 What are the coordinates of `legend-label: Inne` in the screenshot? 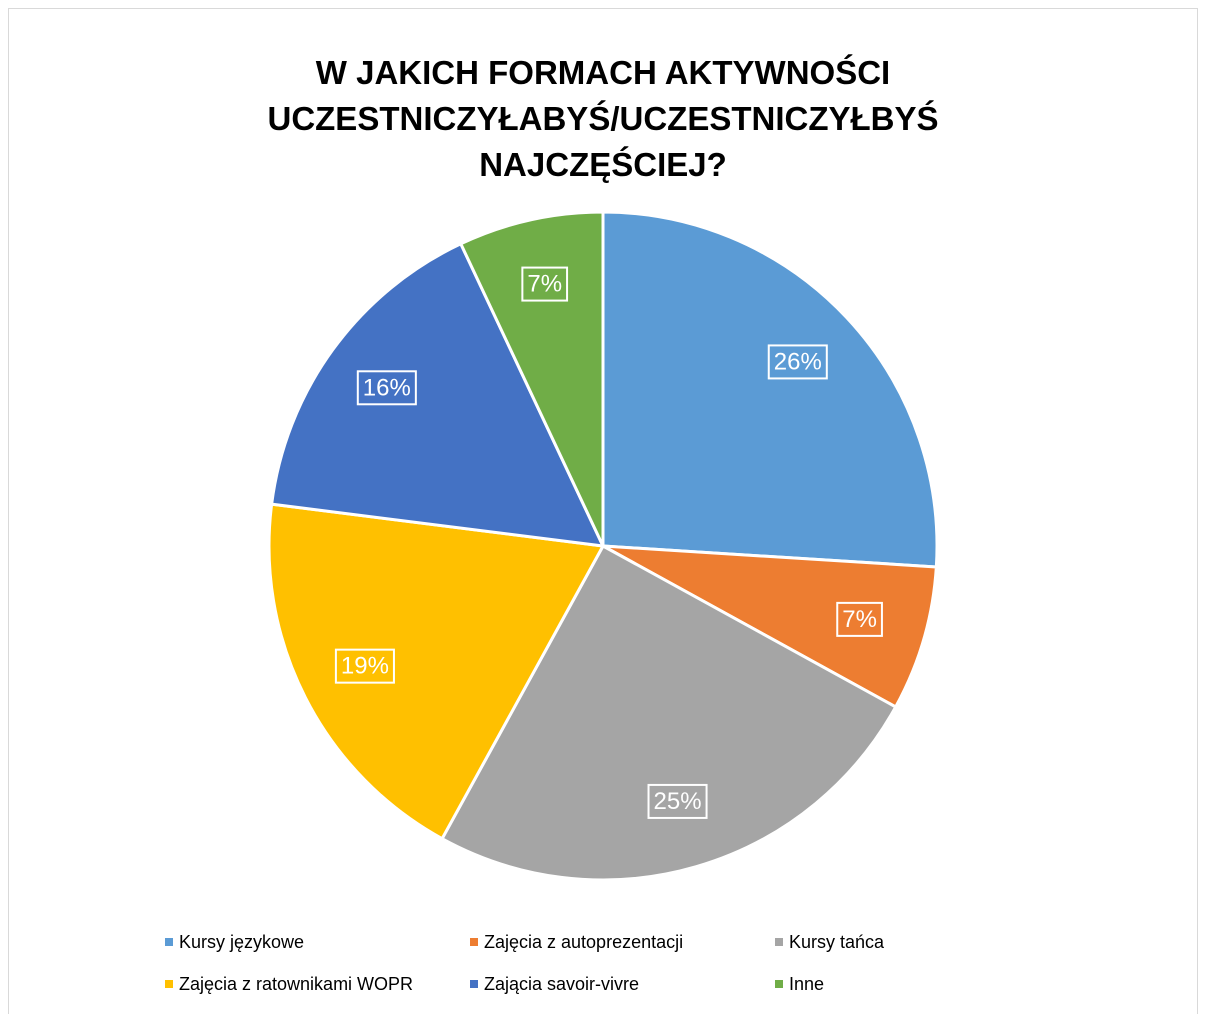 It's located at (806, 984).